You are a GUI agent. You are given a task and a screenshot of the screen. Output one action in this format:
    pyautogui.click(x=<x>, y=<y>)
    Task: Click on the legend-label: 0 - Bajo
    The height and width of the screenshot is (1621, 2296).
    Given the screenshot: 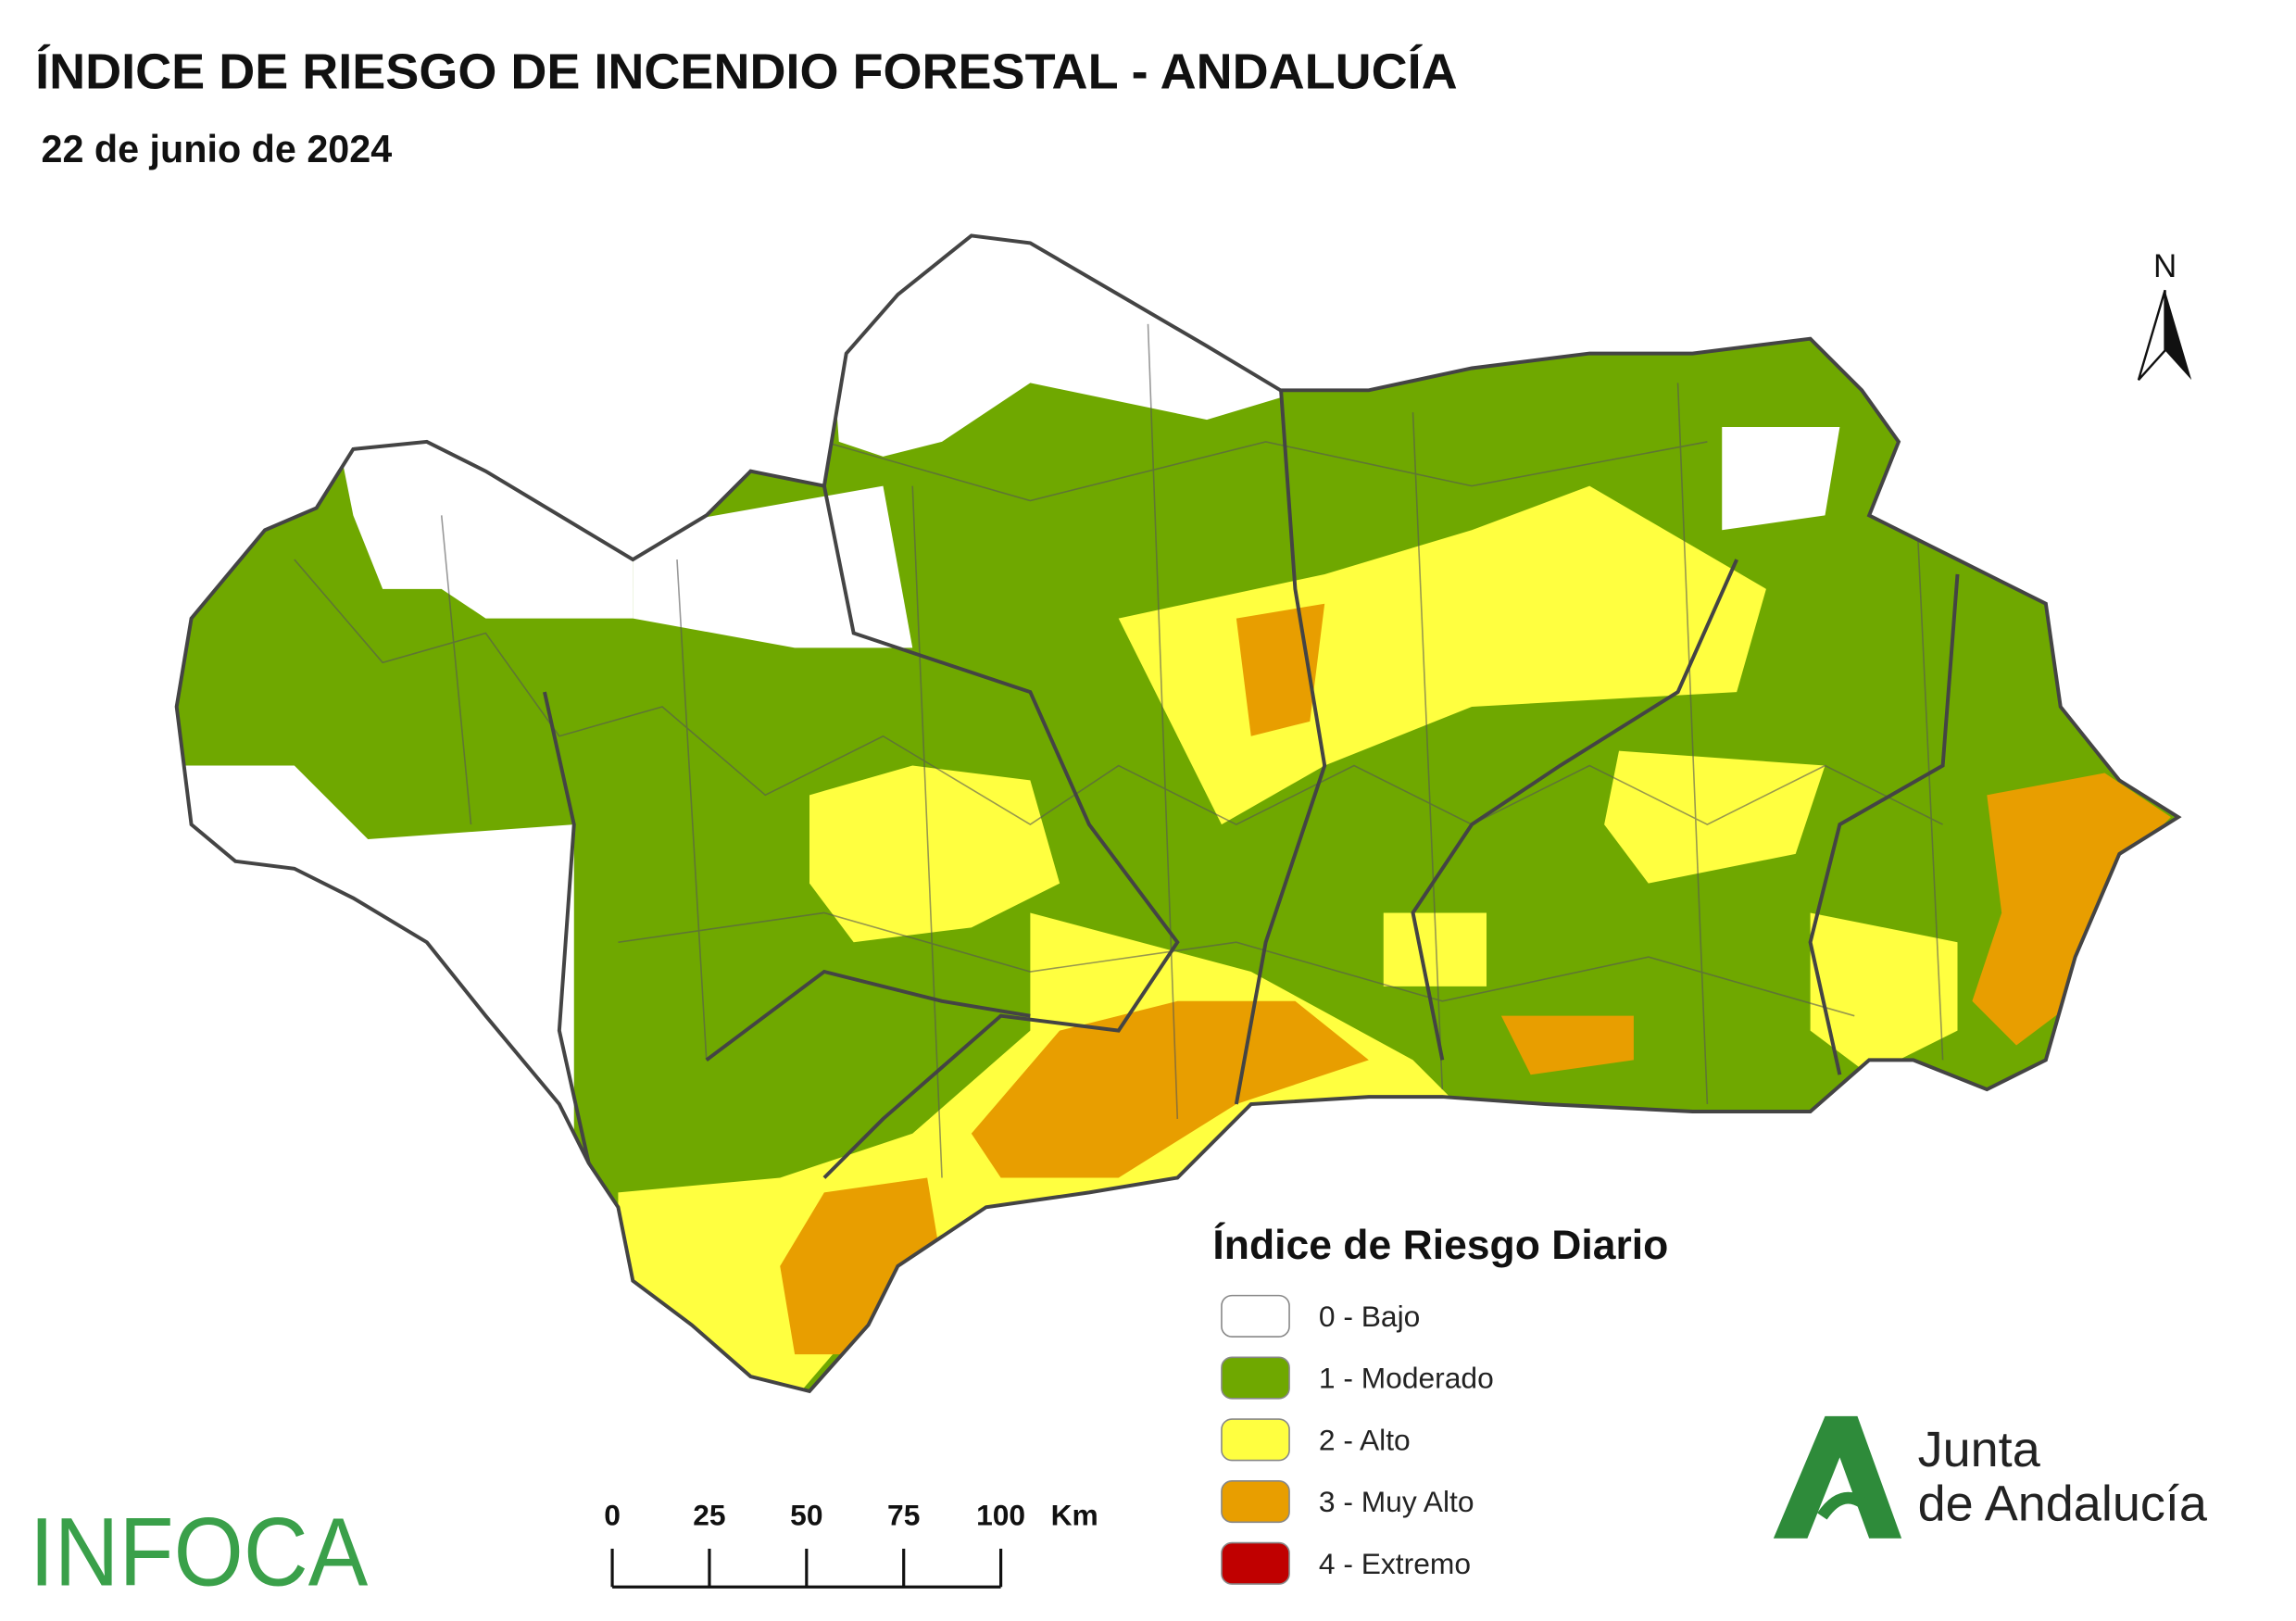 What is the action you would take?
    pyautogui.click(x=1369, y=1316)
    